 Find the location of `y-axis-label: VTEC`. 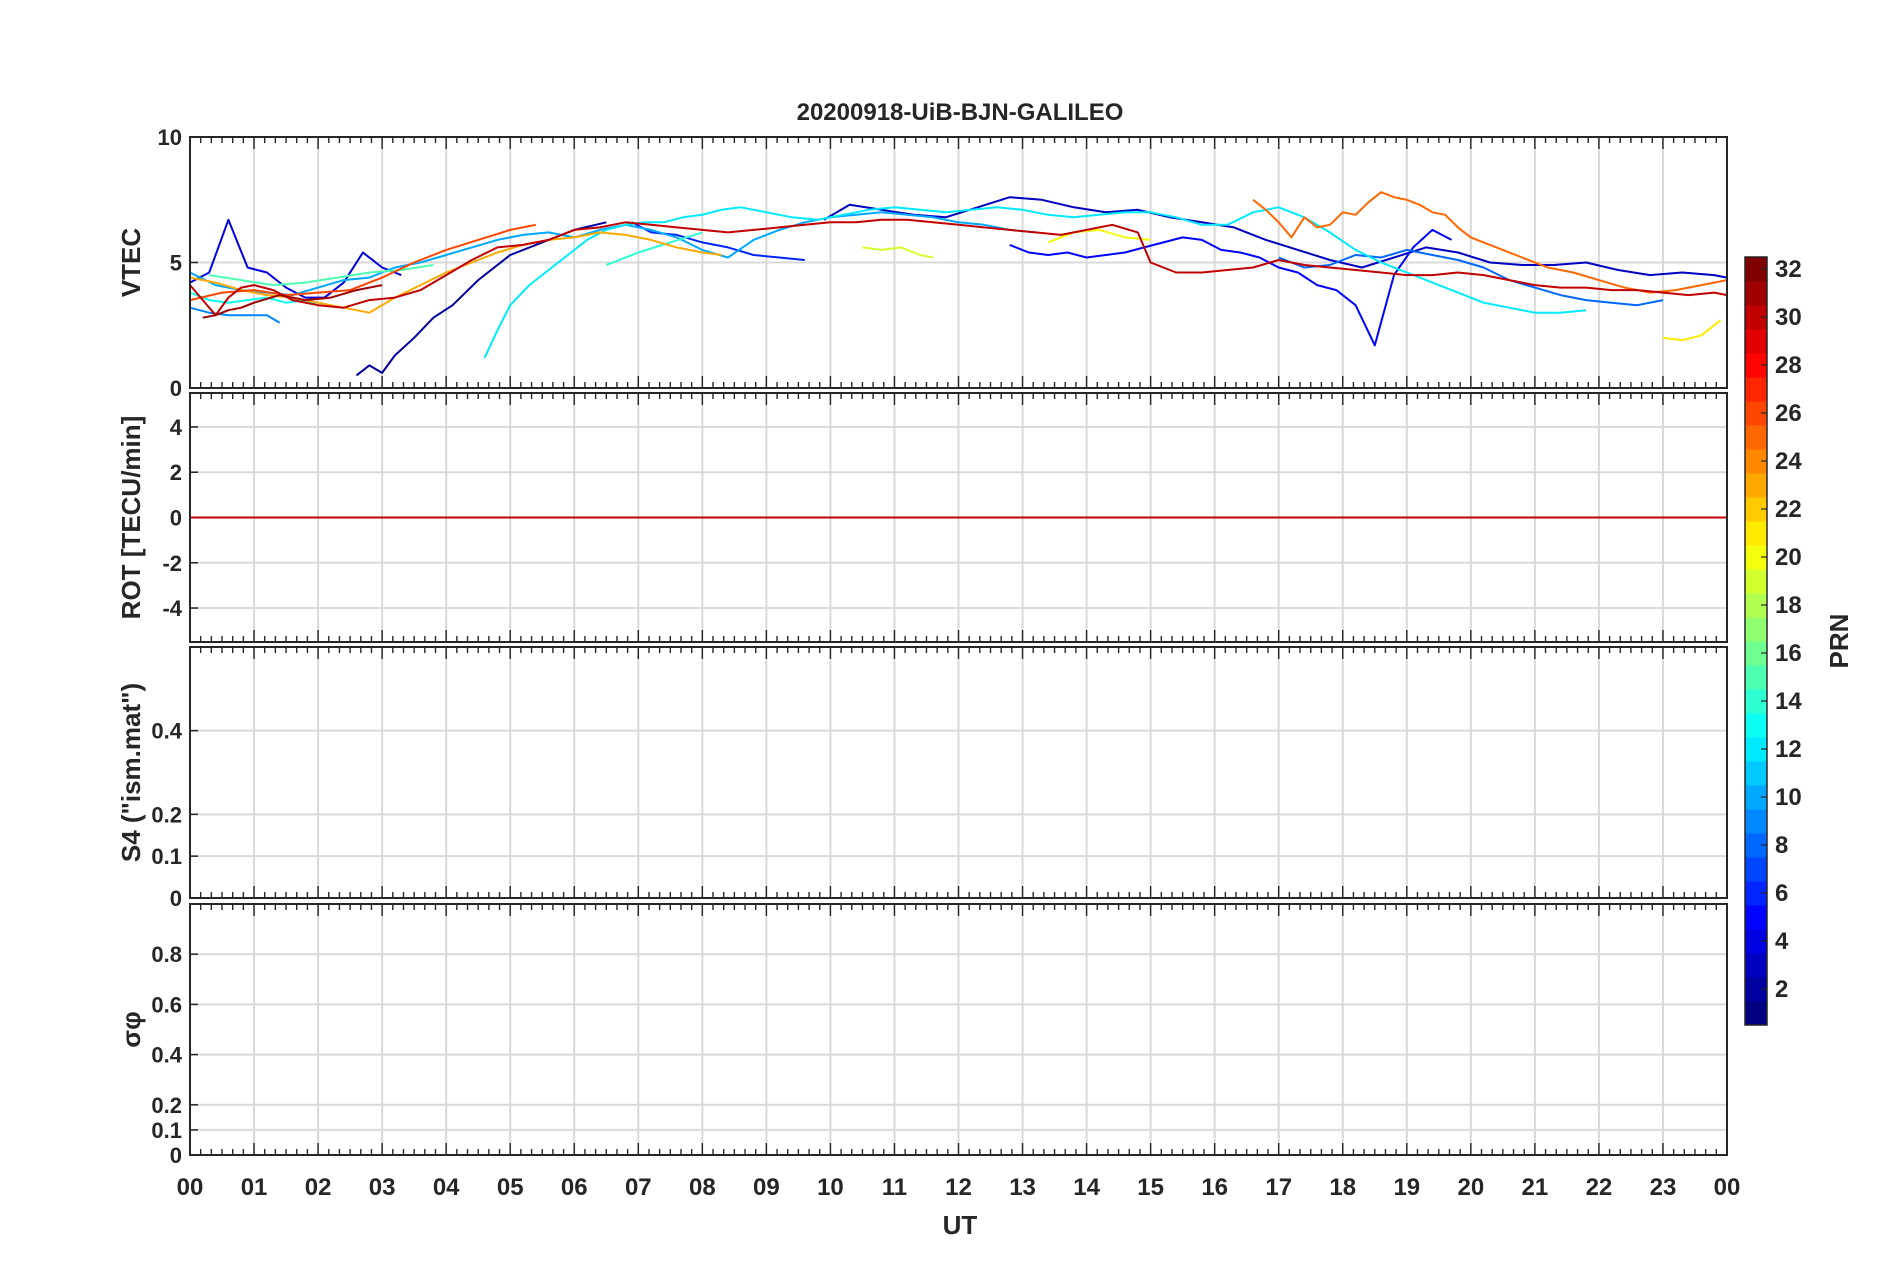

y-axis-label: VTEC is located at coordinates (131, 263).